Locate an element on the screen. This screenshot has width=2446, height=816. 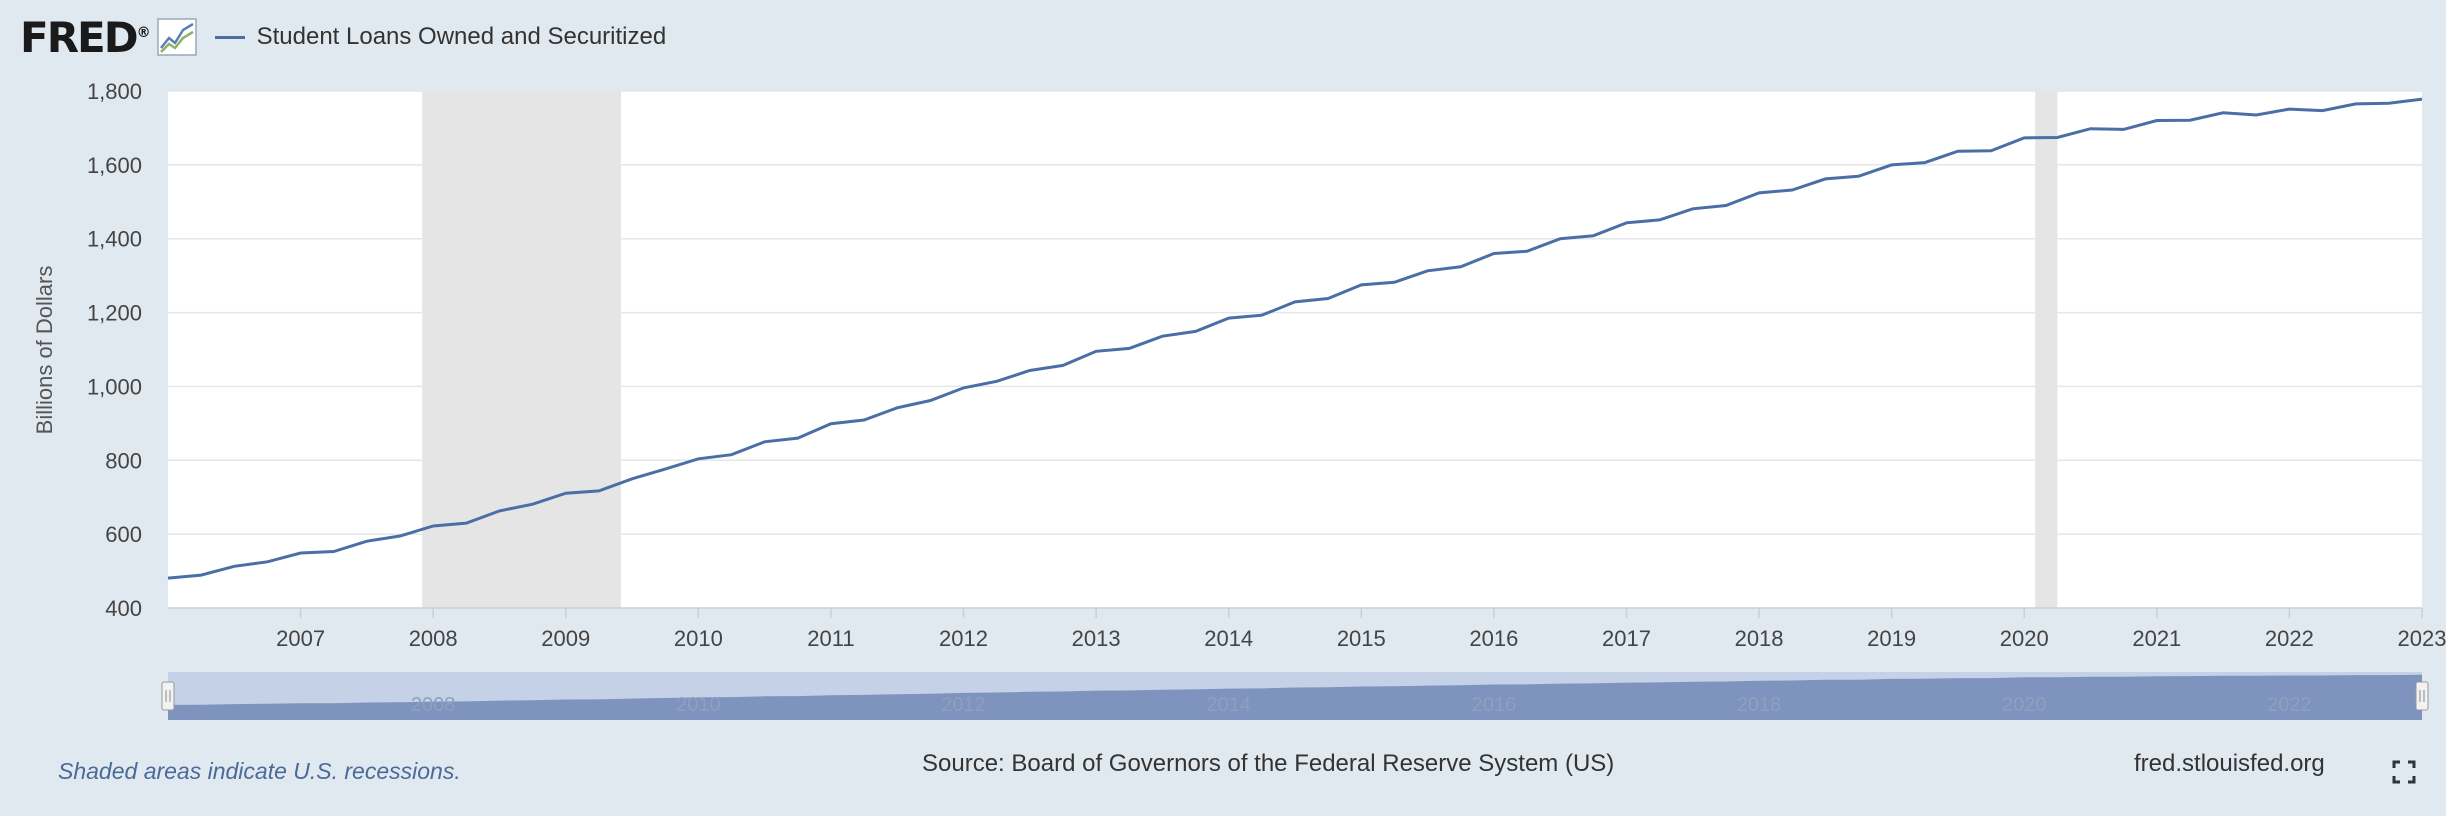
navigator-tick-label: 2014 is located at coordinates (1228, 705).